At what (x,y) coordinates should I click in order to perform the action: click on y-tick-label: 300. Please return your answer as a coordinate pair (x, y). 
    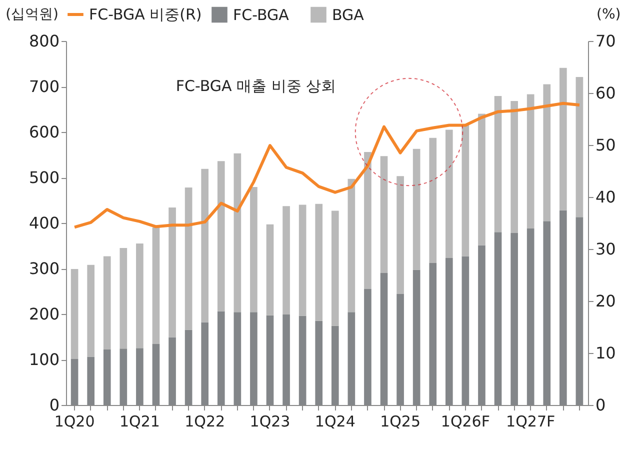
    Looking at the image, I should click on (44, 268).